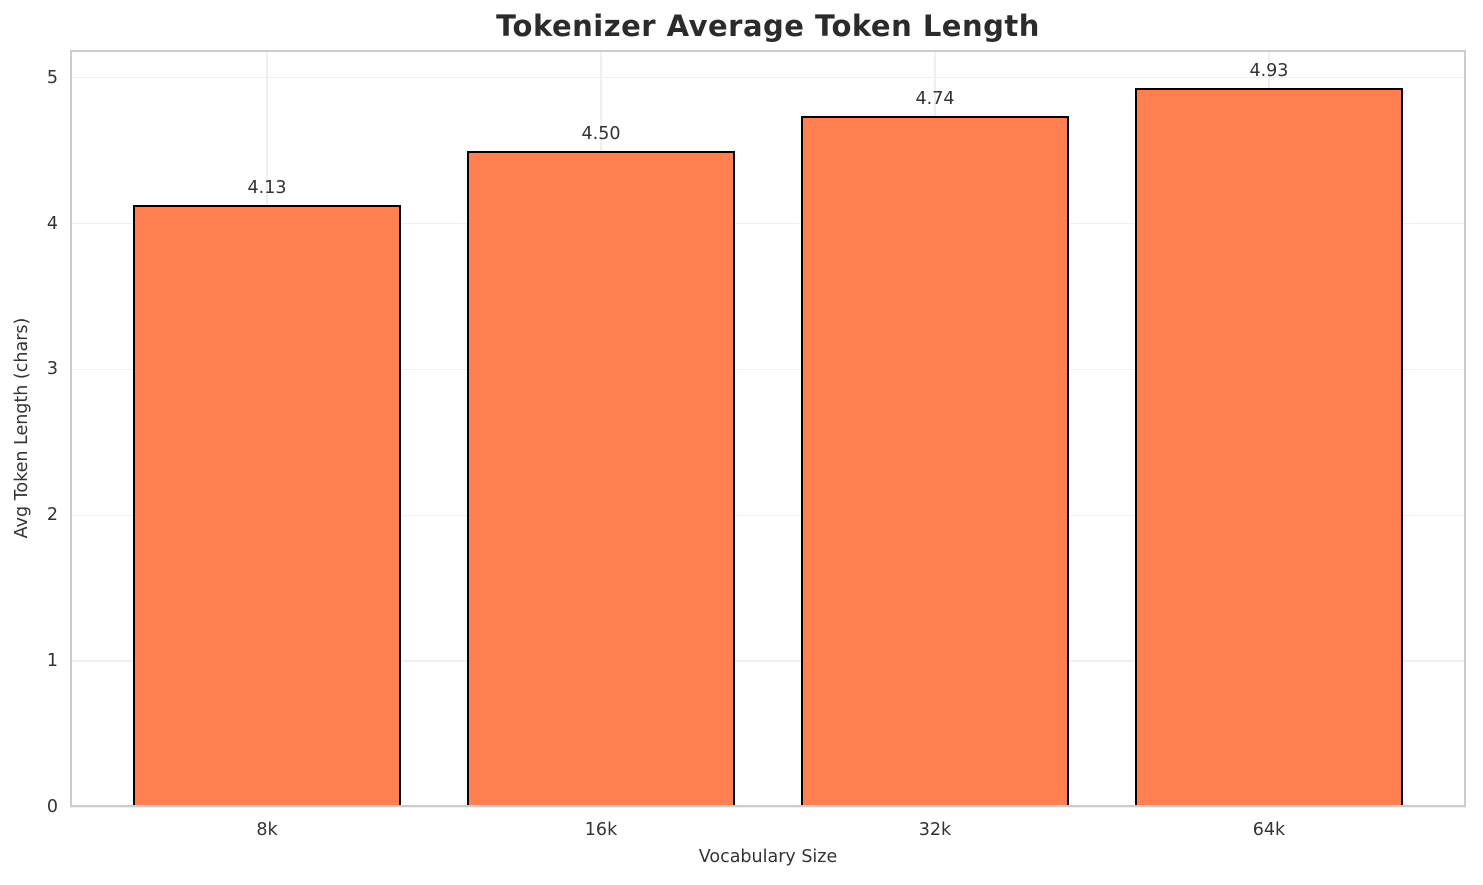  Describe the element at coordinates (52, 515) in the screenshot. I see `y-tick-label: 2` at that location.